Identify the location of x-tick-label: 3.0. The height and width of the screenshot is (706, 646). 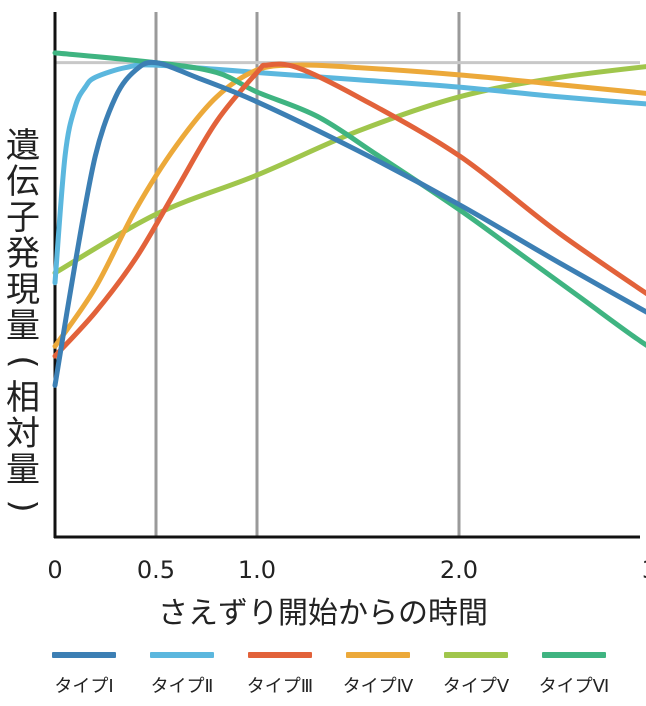
(644, 570).